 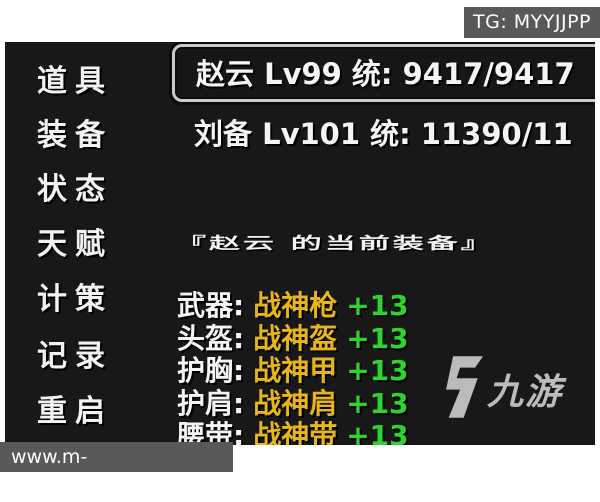 What do you see at coordinates (295, 403) in the screenshot?
I see `item-name: 战神肩` at bounding box center [295, 403].